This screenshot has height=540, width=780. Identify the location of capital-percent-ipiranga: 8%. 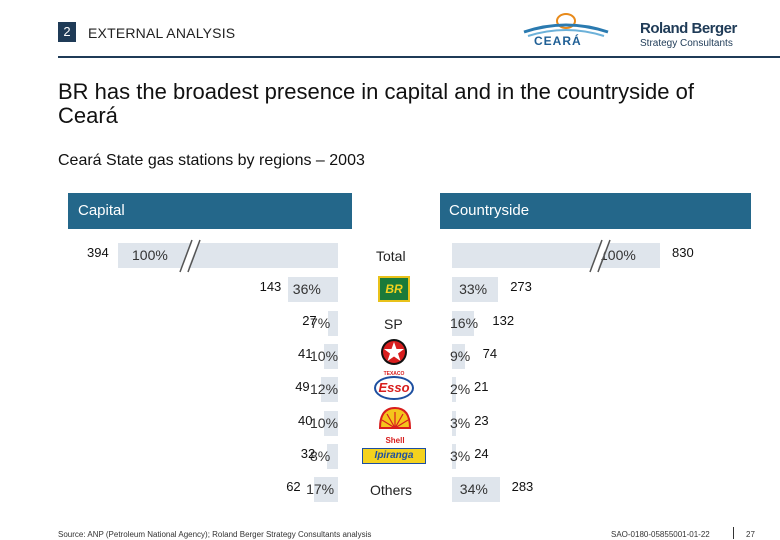
(320, 456).